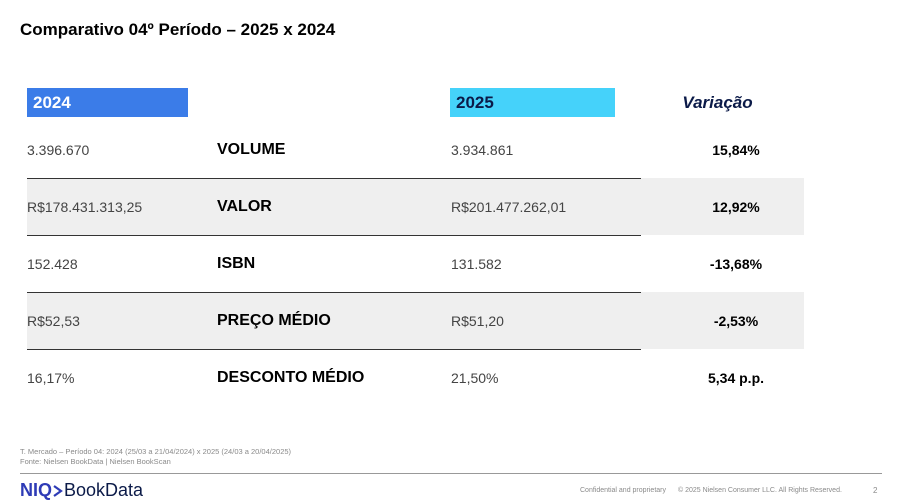  What do you see at coordinates (623, 490) in the screenshot?
I see `confidential-notice: Confidential and proprietary` at bounding box center [623, 490].